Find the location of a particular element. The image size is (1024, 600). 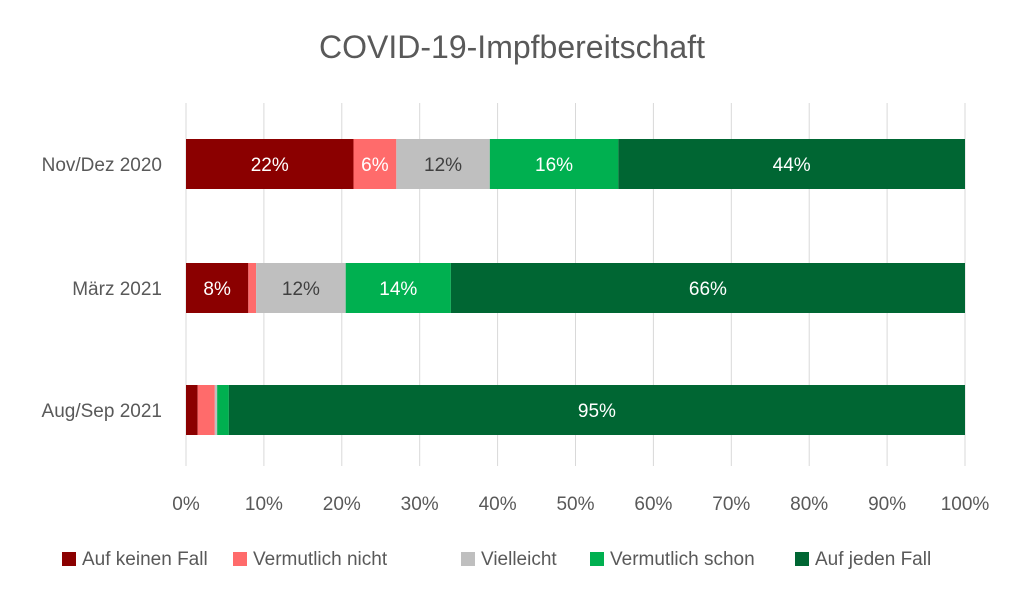

data-label-nov-dez-2020-vielleicht: 12% is located at coordinates (443, 165).